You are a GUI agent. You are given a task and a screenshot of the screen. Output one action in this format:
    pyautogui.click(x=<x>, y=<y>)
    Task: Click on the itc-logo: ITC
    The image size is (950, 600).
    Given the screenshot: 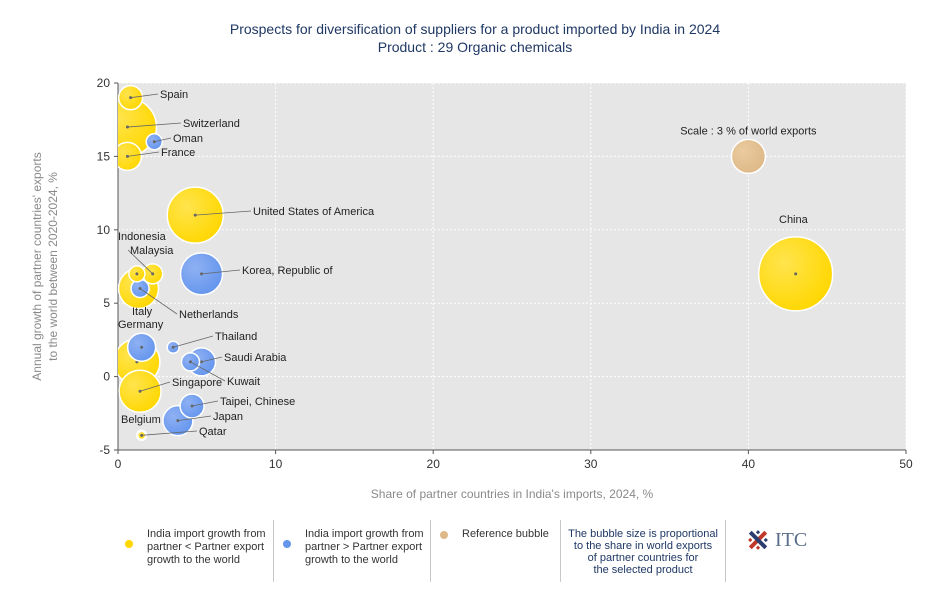 What is the action you would take?
    pyautogui.click(x=785, y=542)
    